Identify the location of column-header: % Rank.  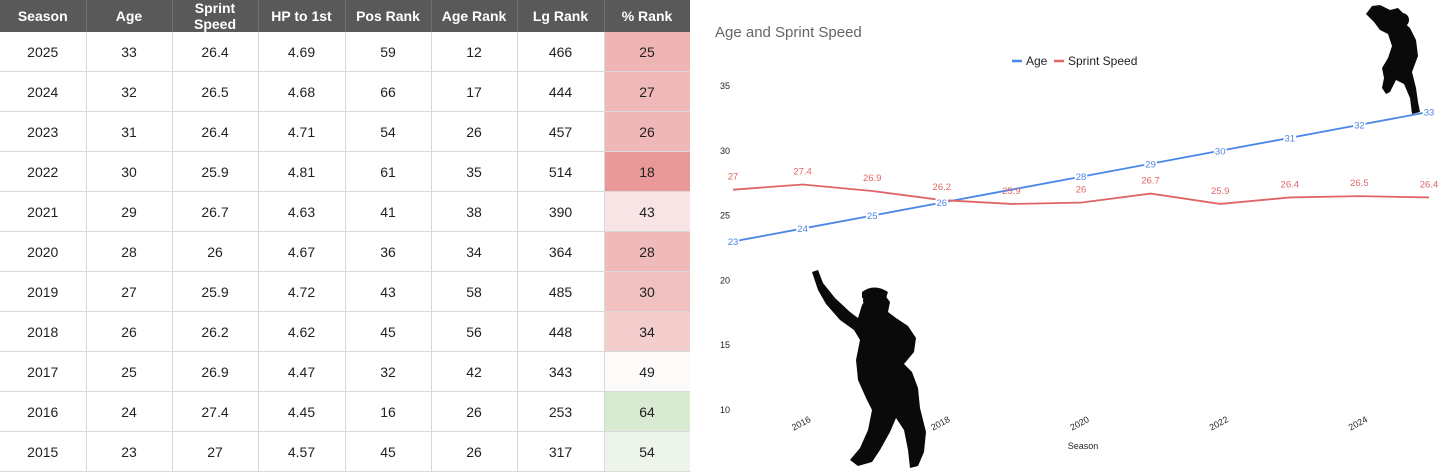
(647, 16).